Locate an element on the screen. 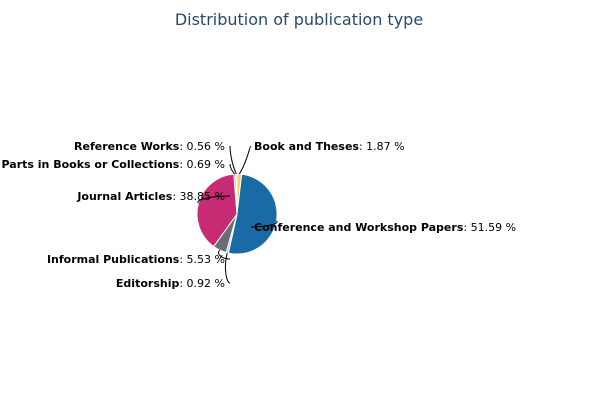 Image resolution: width=600 pixels, height=400 pixels. chart-title: Distribution of publication type is located at coordinates (299, 19).